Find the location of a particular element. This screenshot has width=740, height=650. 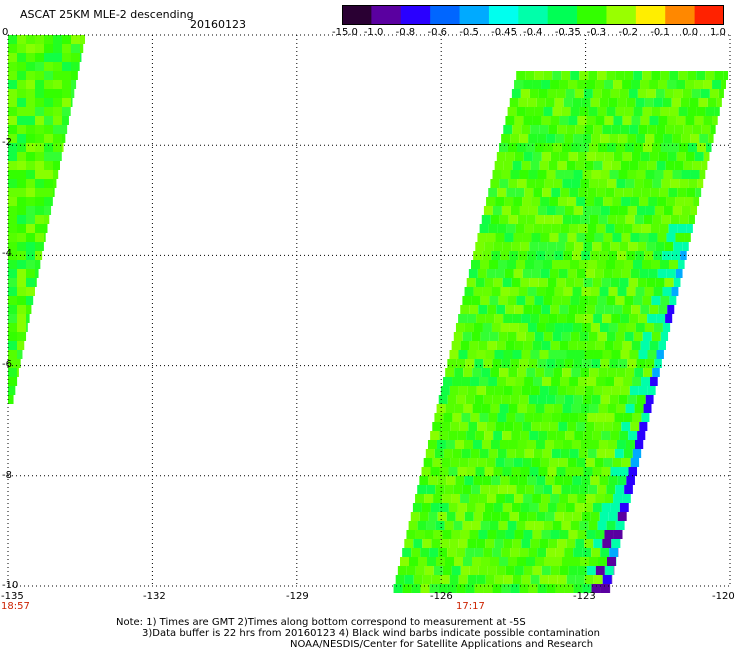

colorbar-label: -0.35 is located at coordinates (567, 32).